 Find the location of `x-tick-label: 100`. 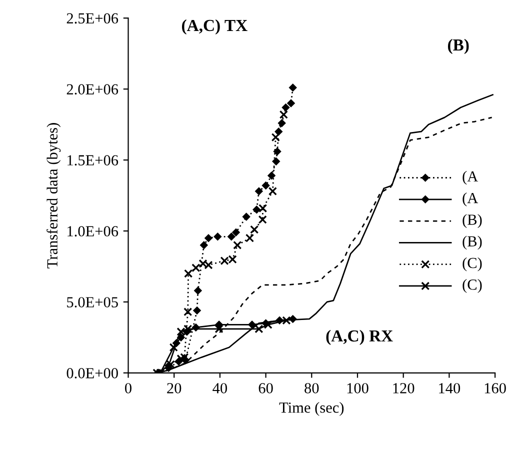

x-tick-label: 100 is located at coordinates (357, 388).